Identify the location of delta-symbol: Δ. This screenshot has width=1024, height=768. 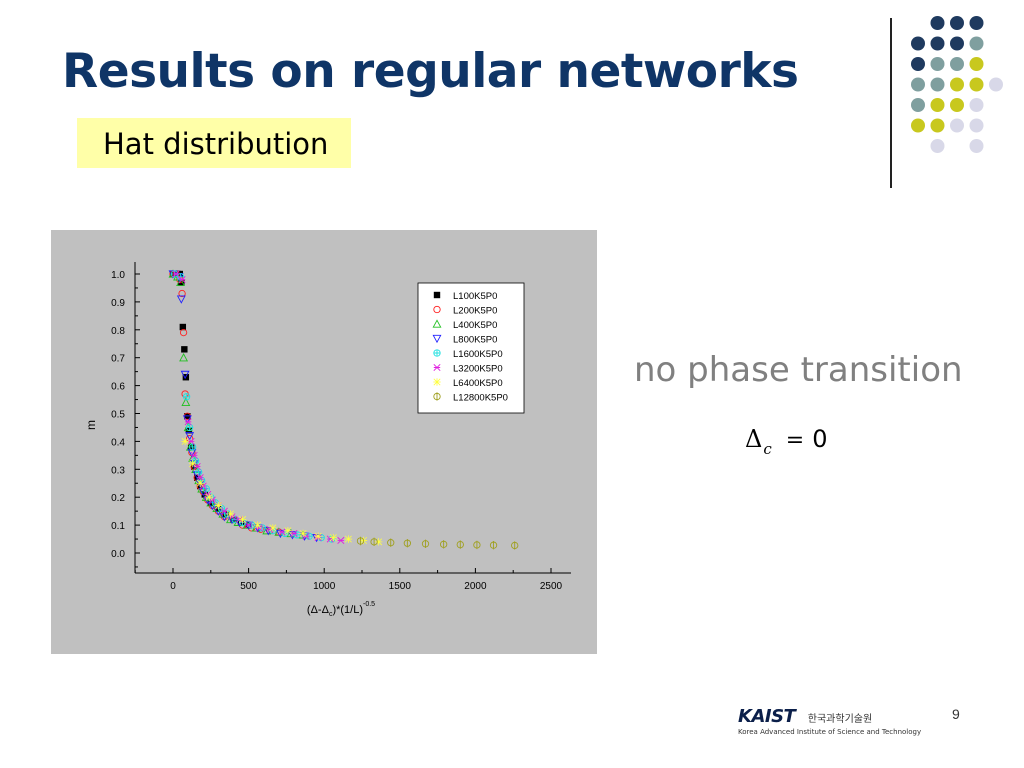
(754, 439).